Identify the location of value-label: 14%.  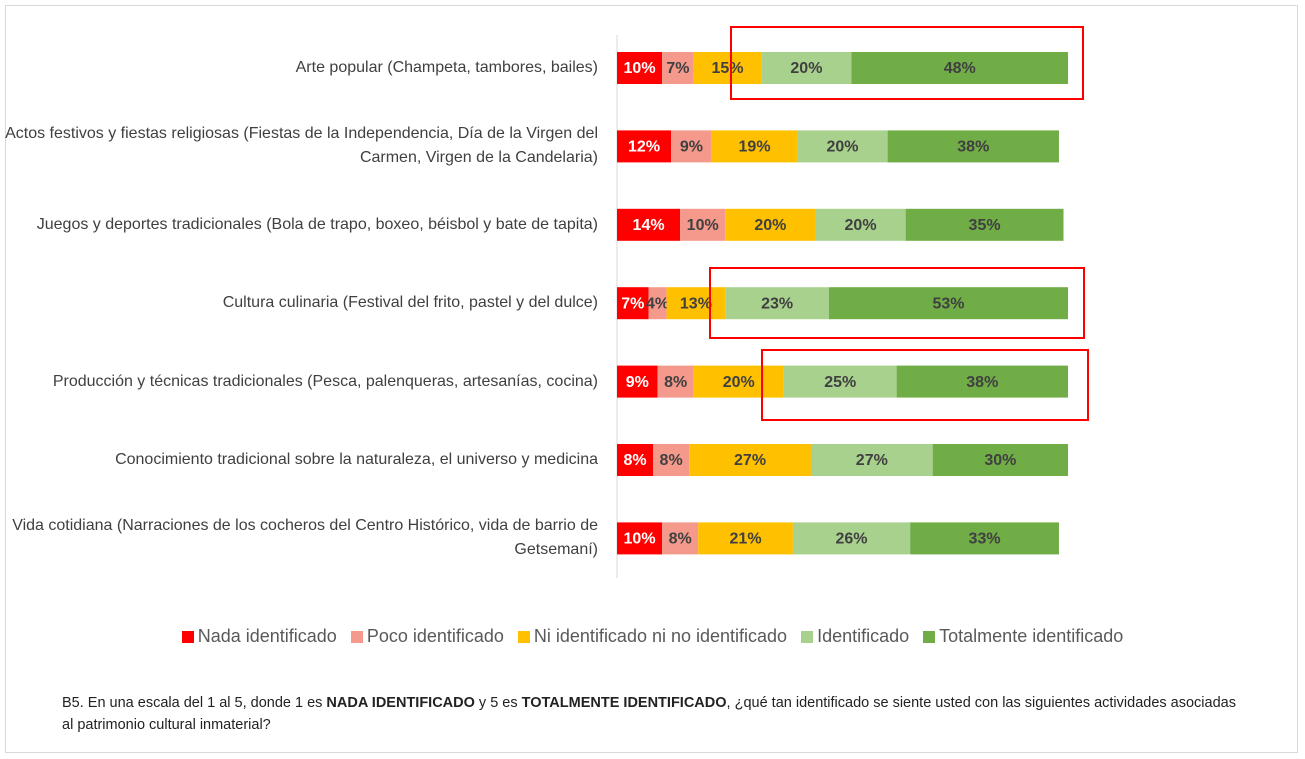
(649, 225).